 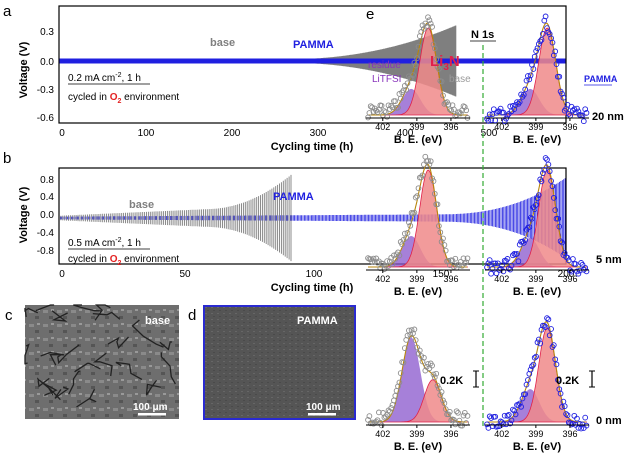 I want to click on litfsi-label: LiTFSI, so click(x=386, y=79).